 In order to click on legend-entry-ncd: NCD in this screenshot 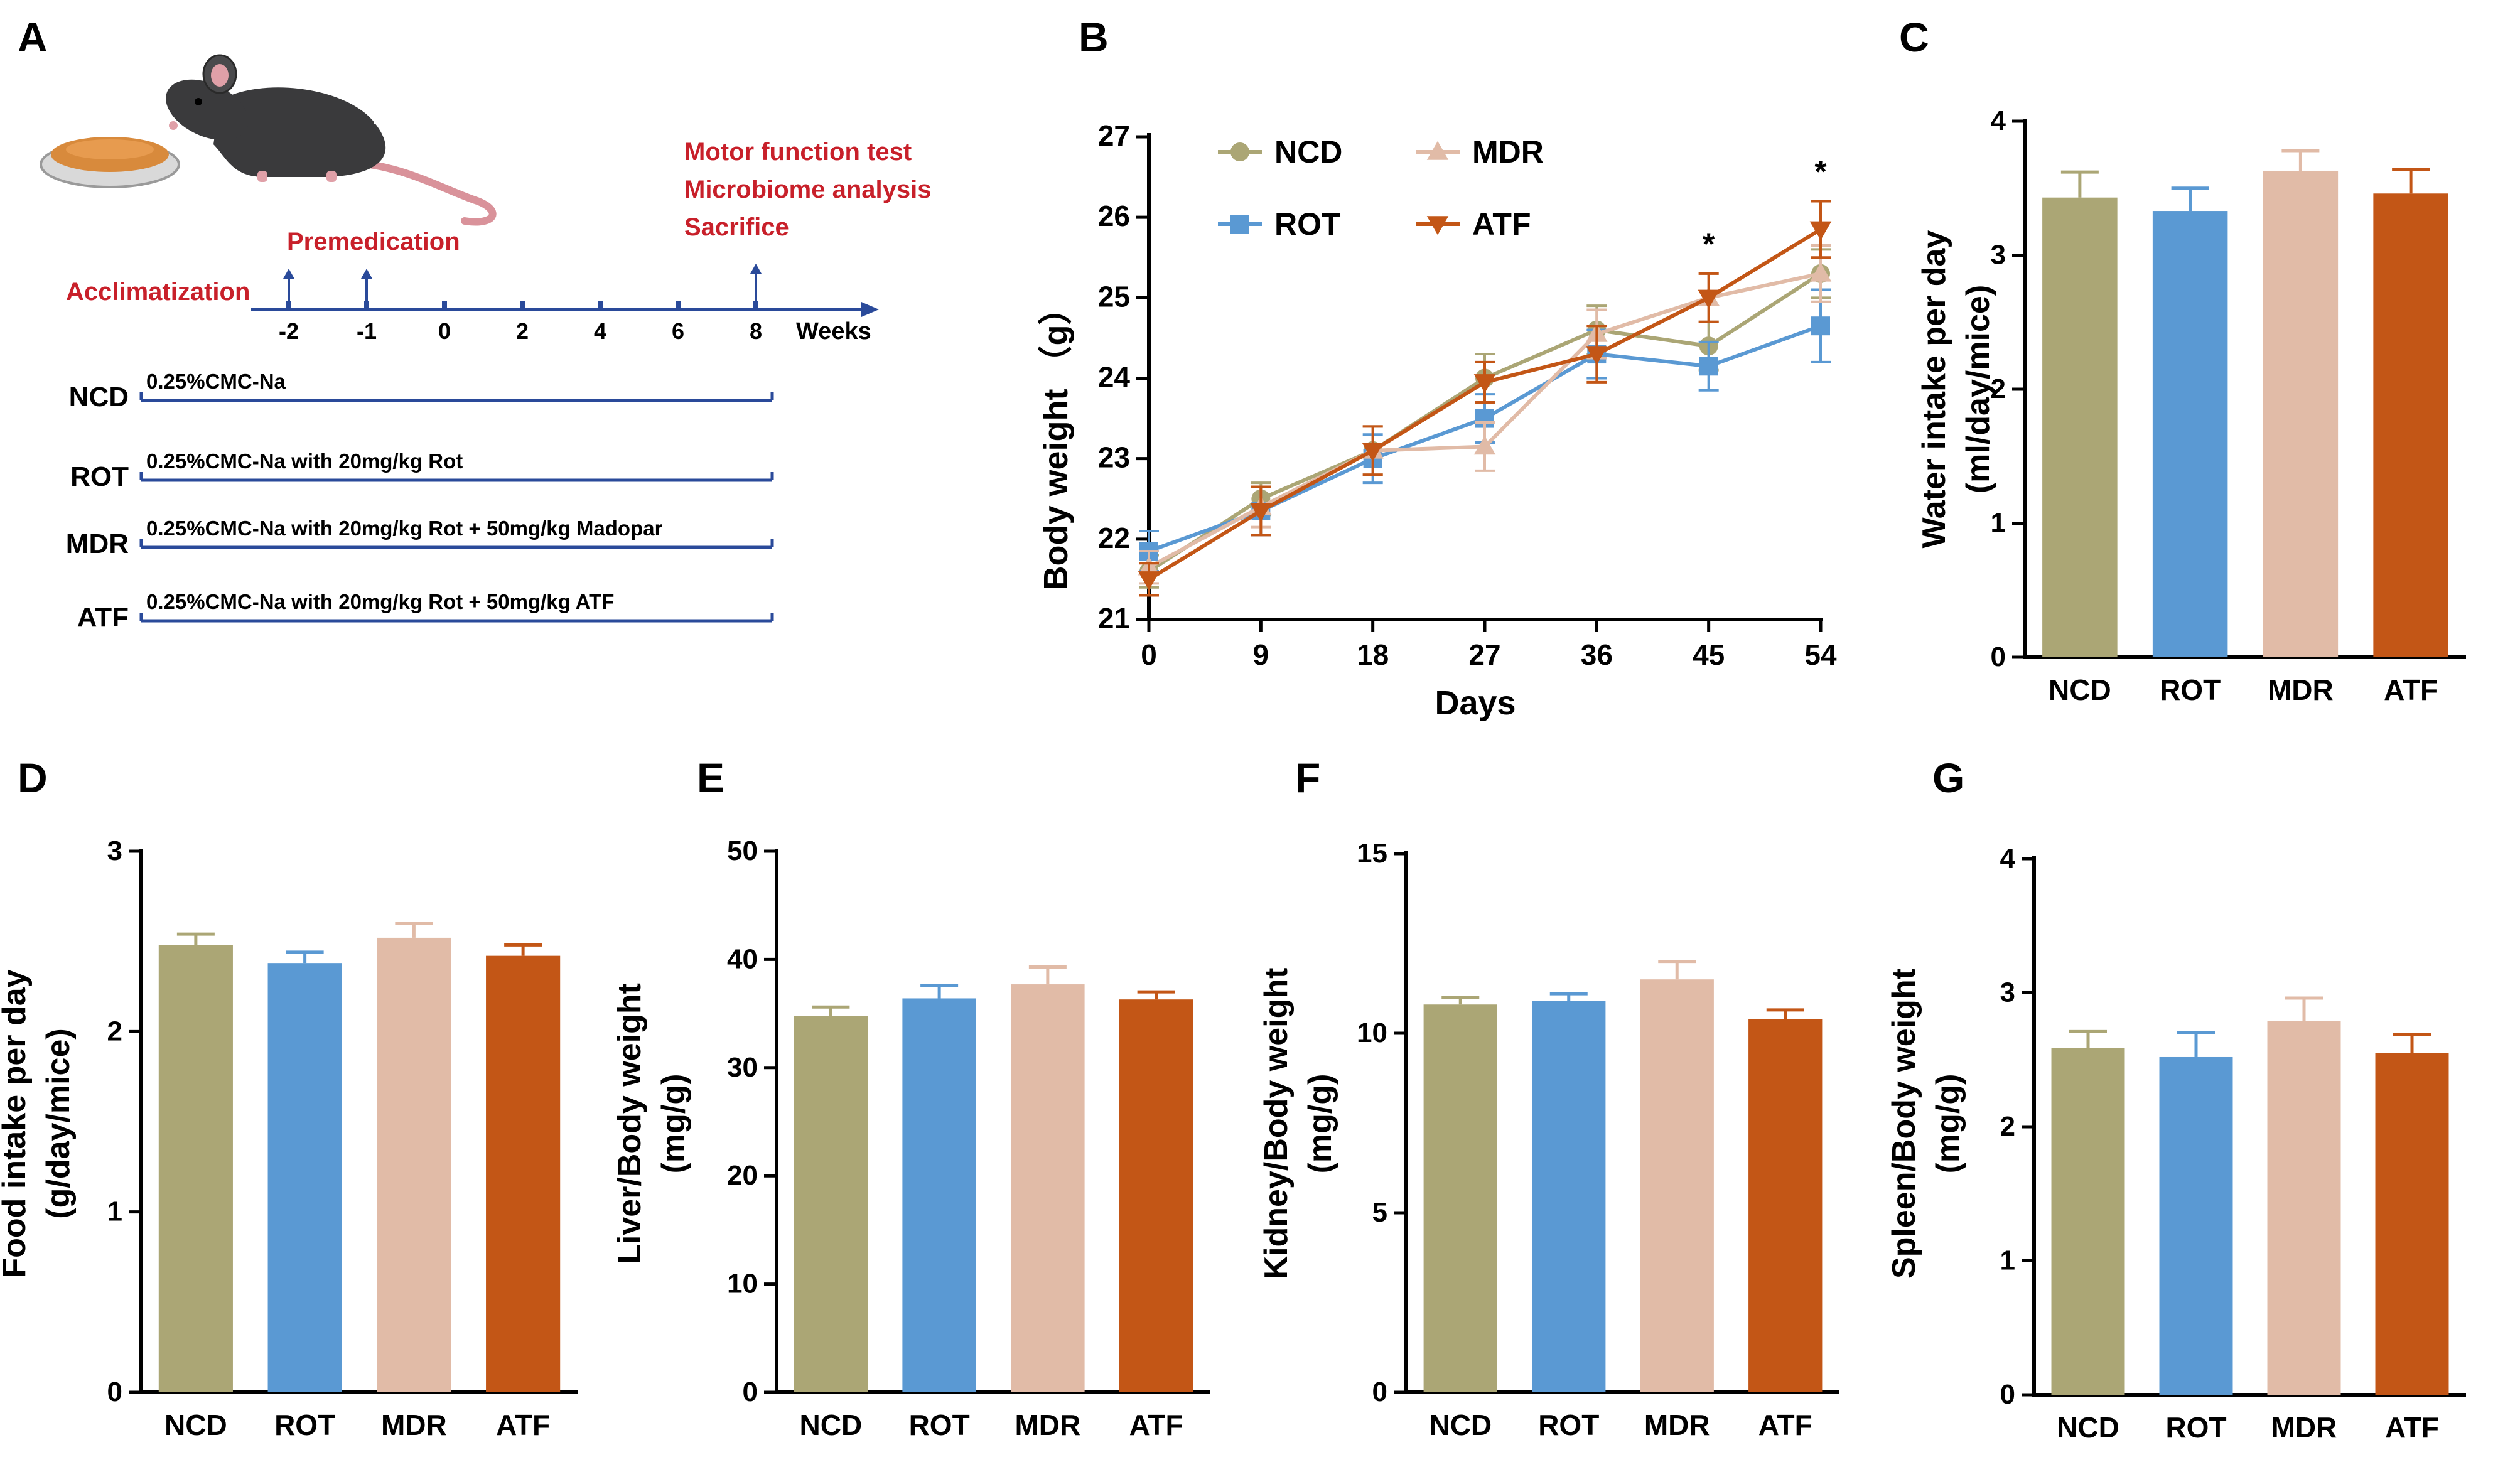, I will do `click(1280, 151)`.